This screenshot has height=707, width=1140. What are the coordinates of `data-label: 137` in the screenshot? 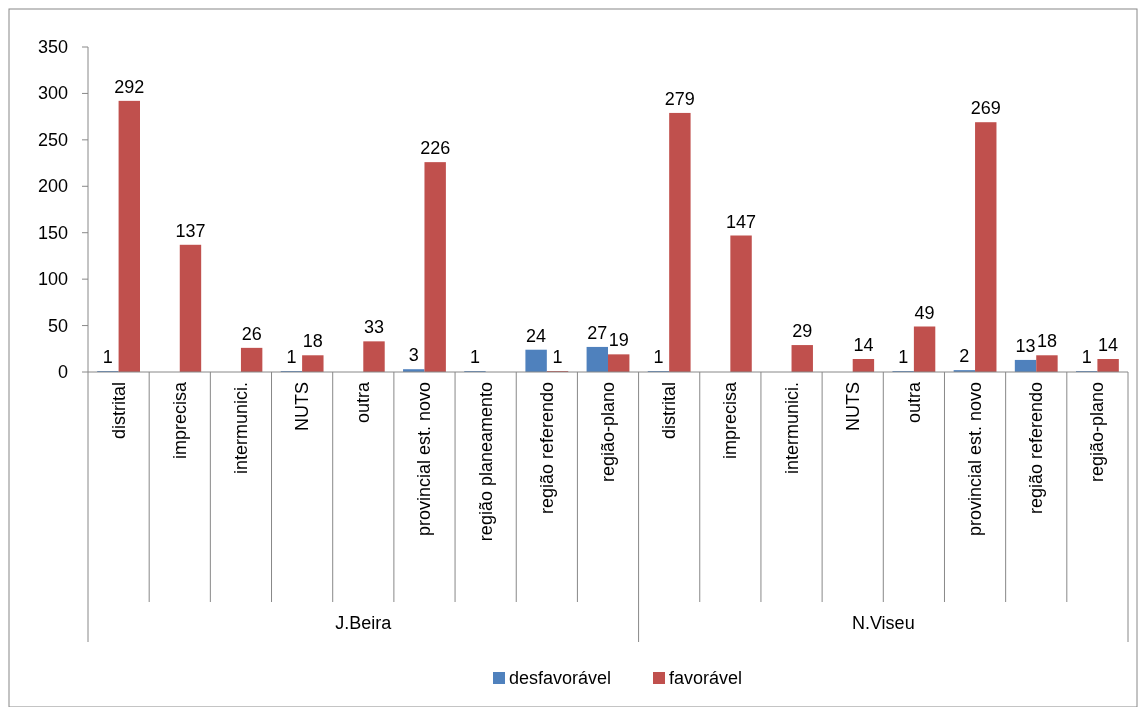 It's located at (190, 230).